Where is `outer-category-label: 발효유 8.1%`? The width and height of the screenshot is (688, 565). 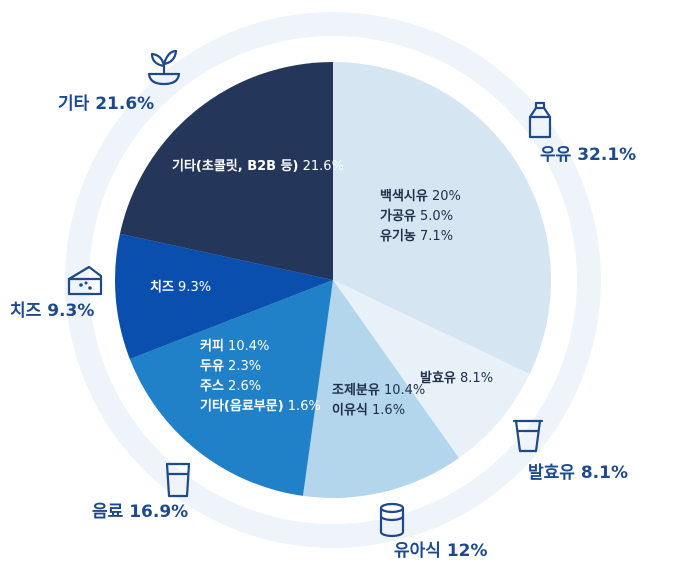 outer-category-label: 발효유 8.1% is located at coordinates (578, 473).